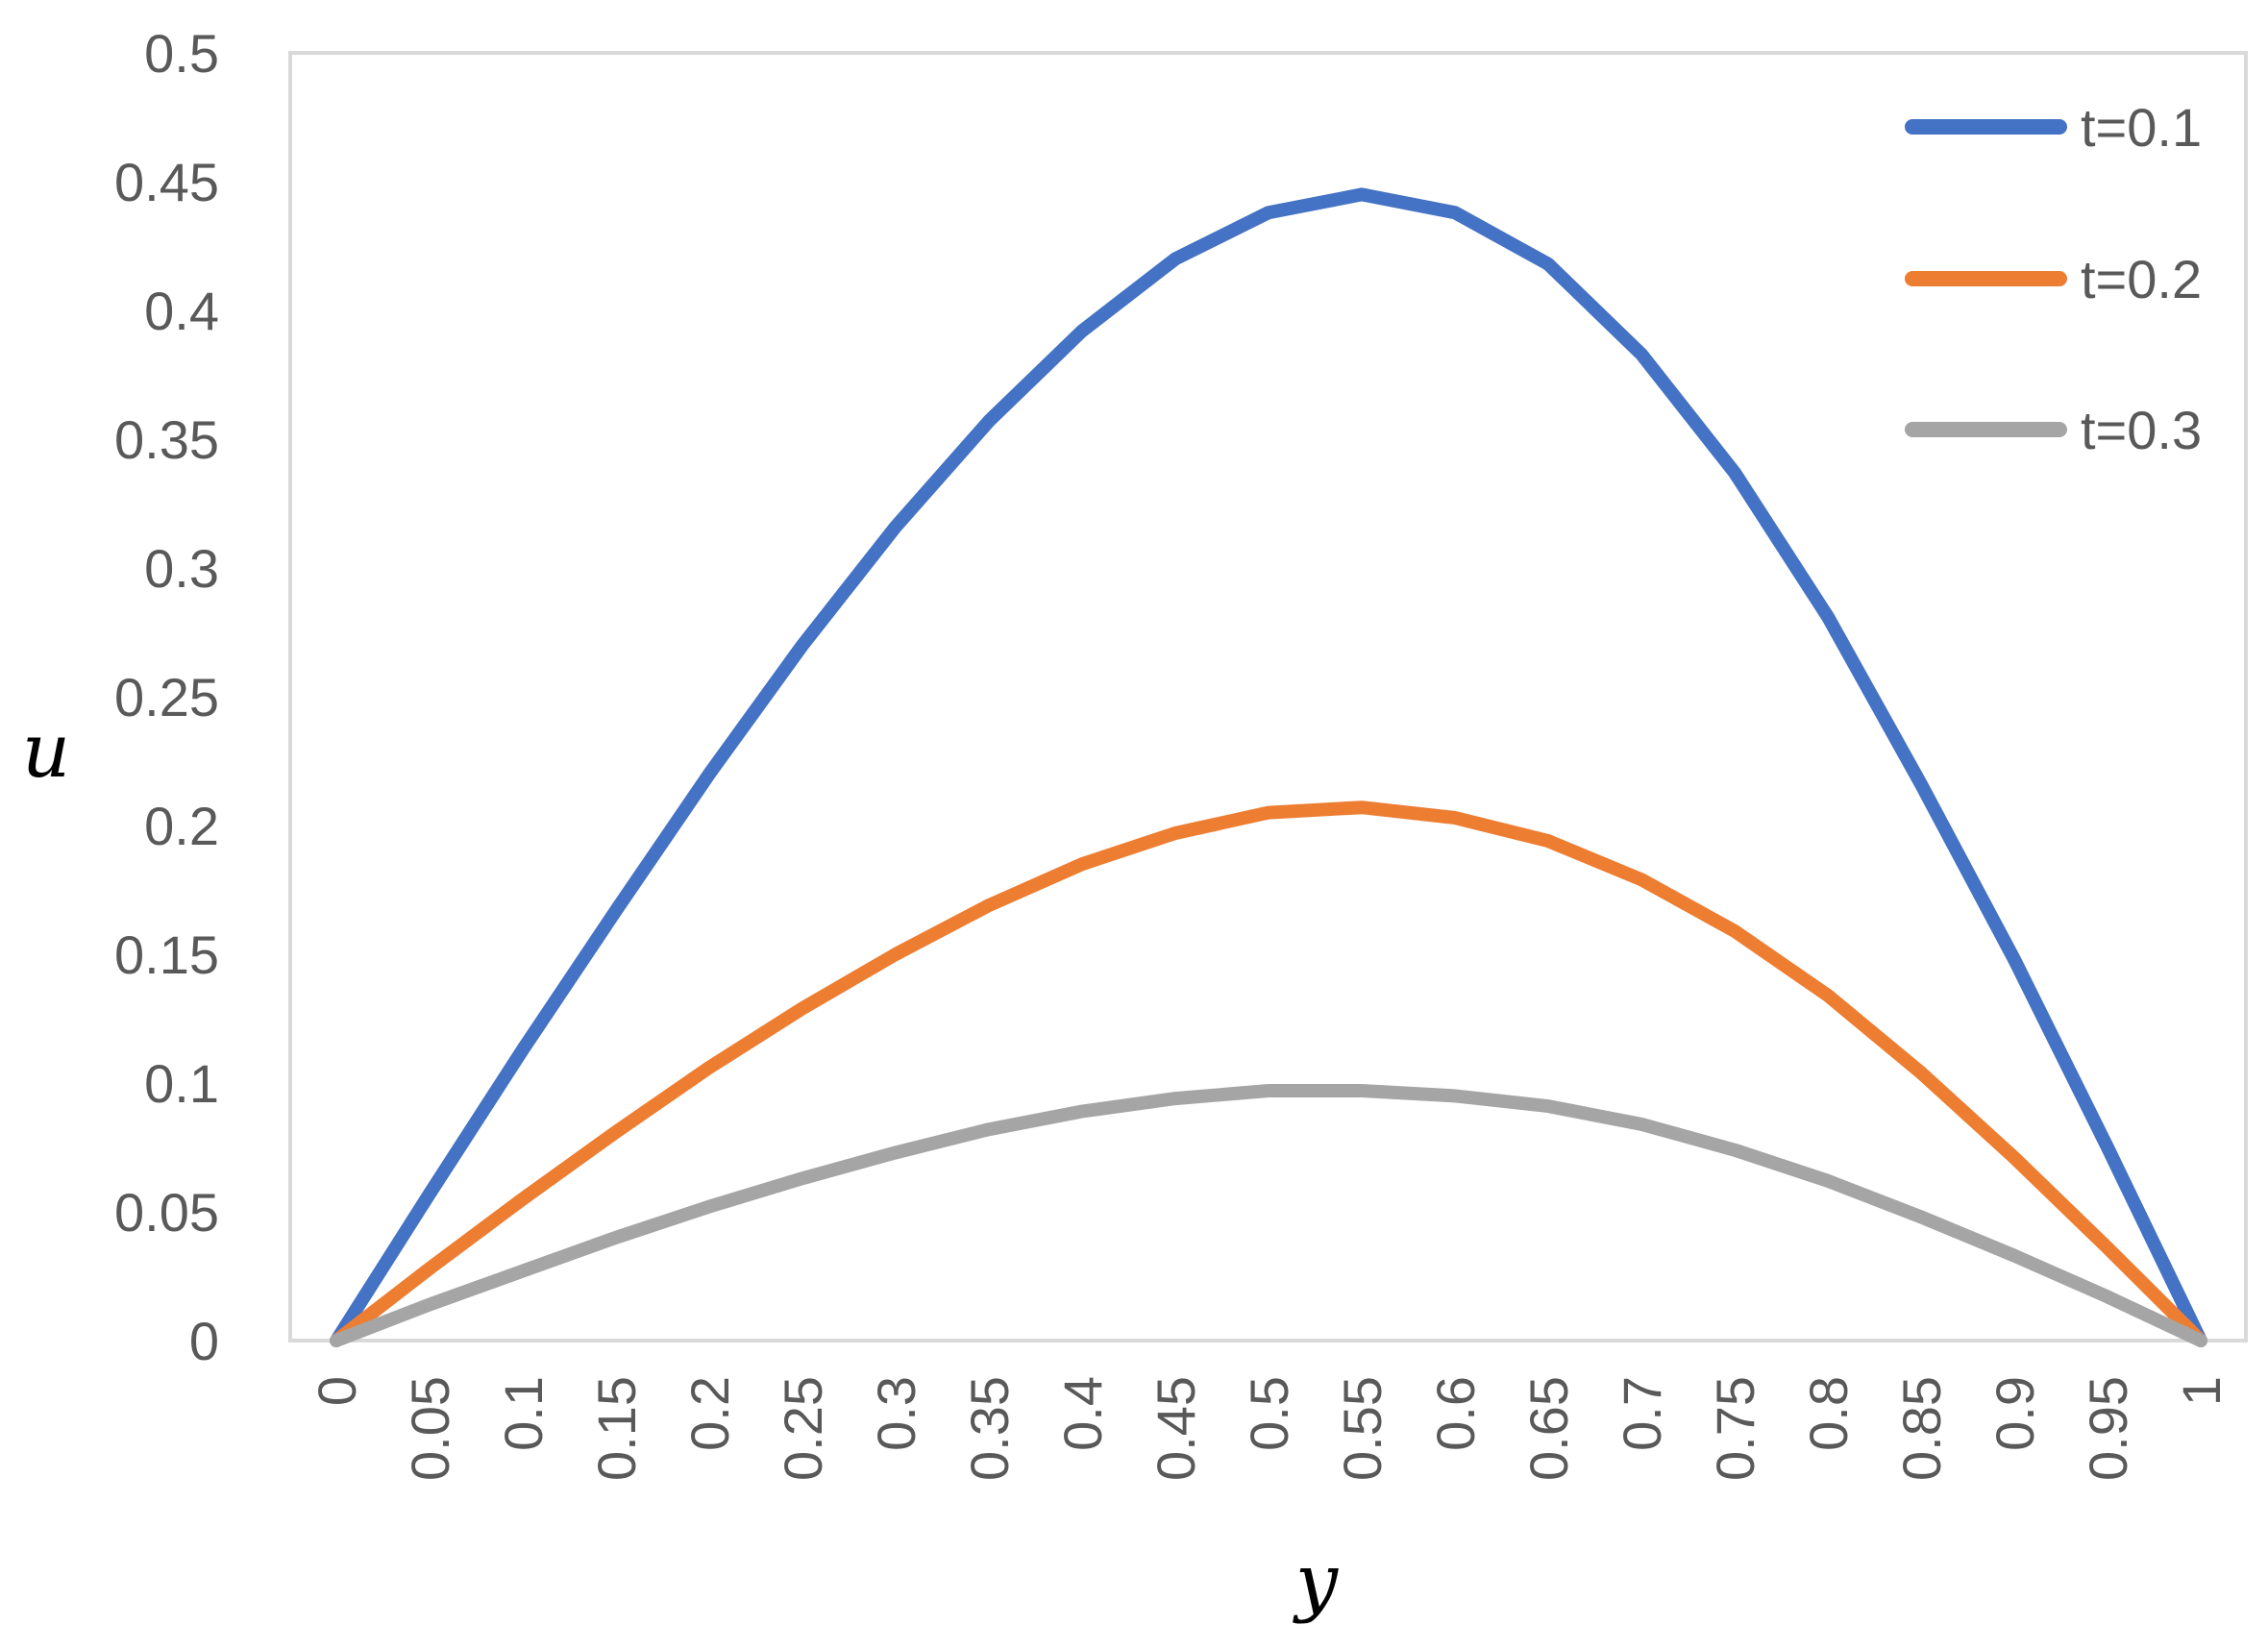  What do you see at coordinates (2014, 1413) in the screenshot?
I see `x-tick-label: 0.9` at bounding box center [2014, 1413].